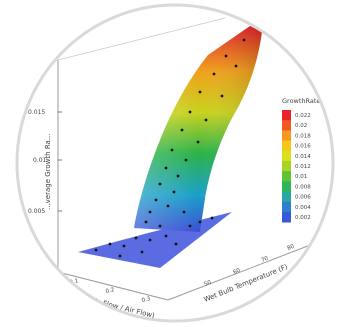 The height and width of the screenshot is (327, 351). Describe the element at coordinates (303, 136) in the screenshot. I see `legend-label: 0.018` at that location.